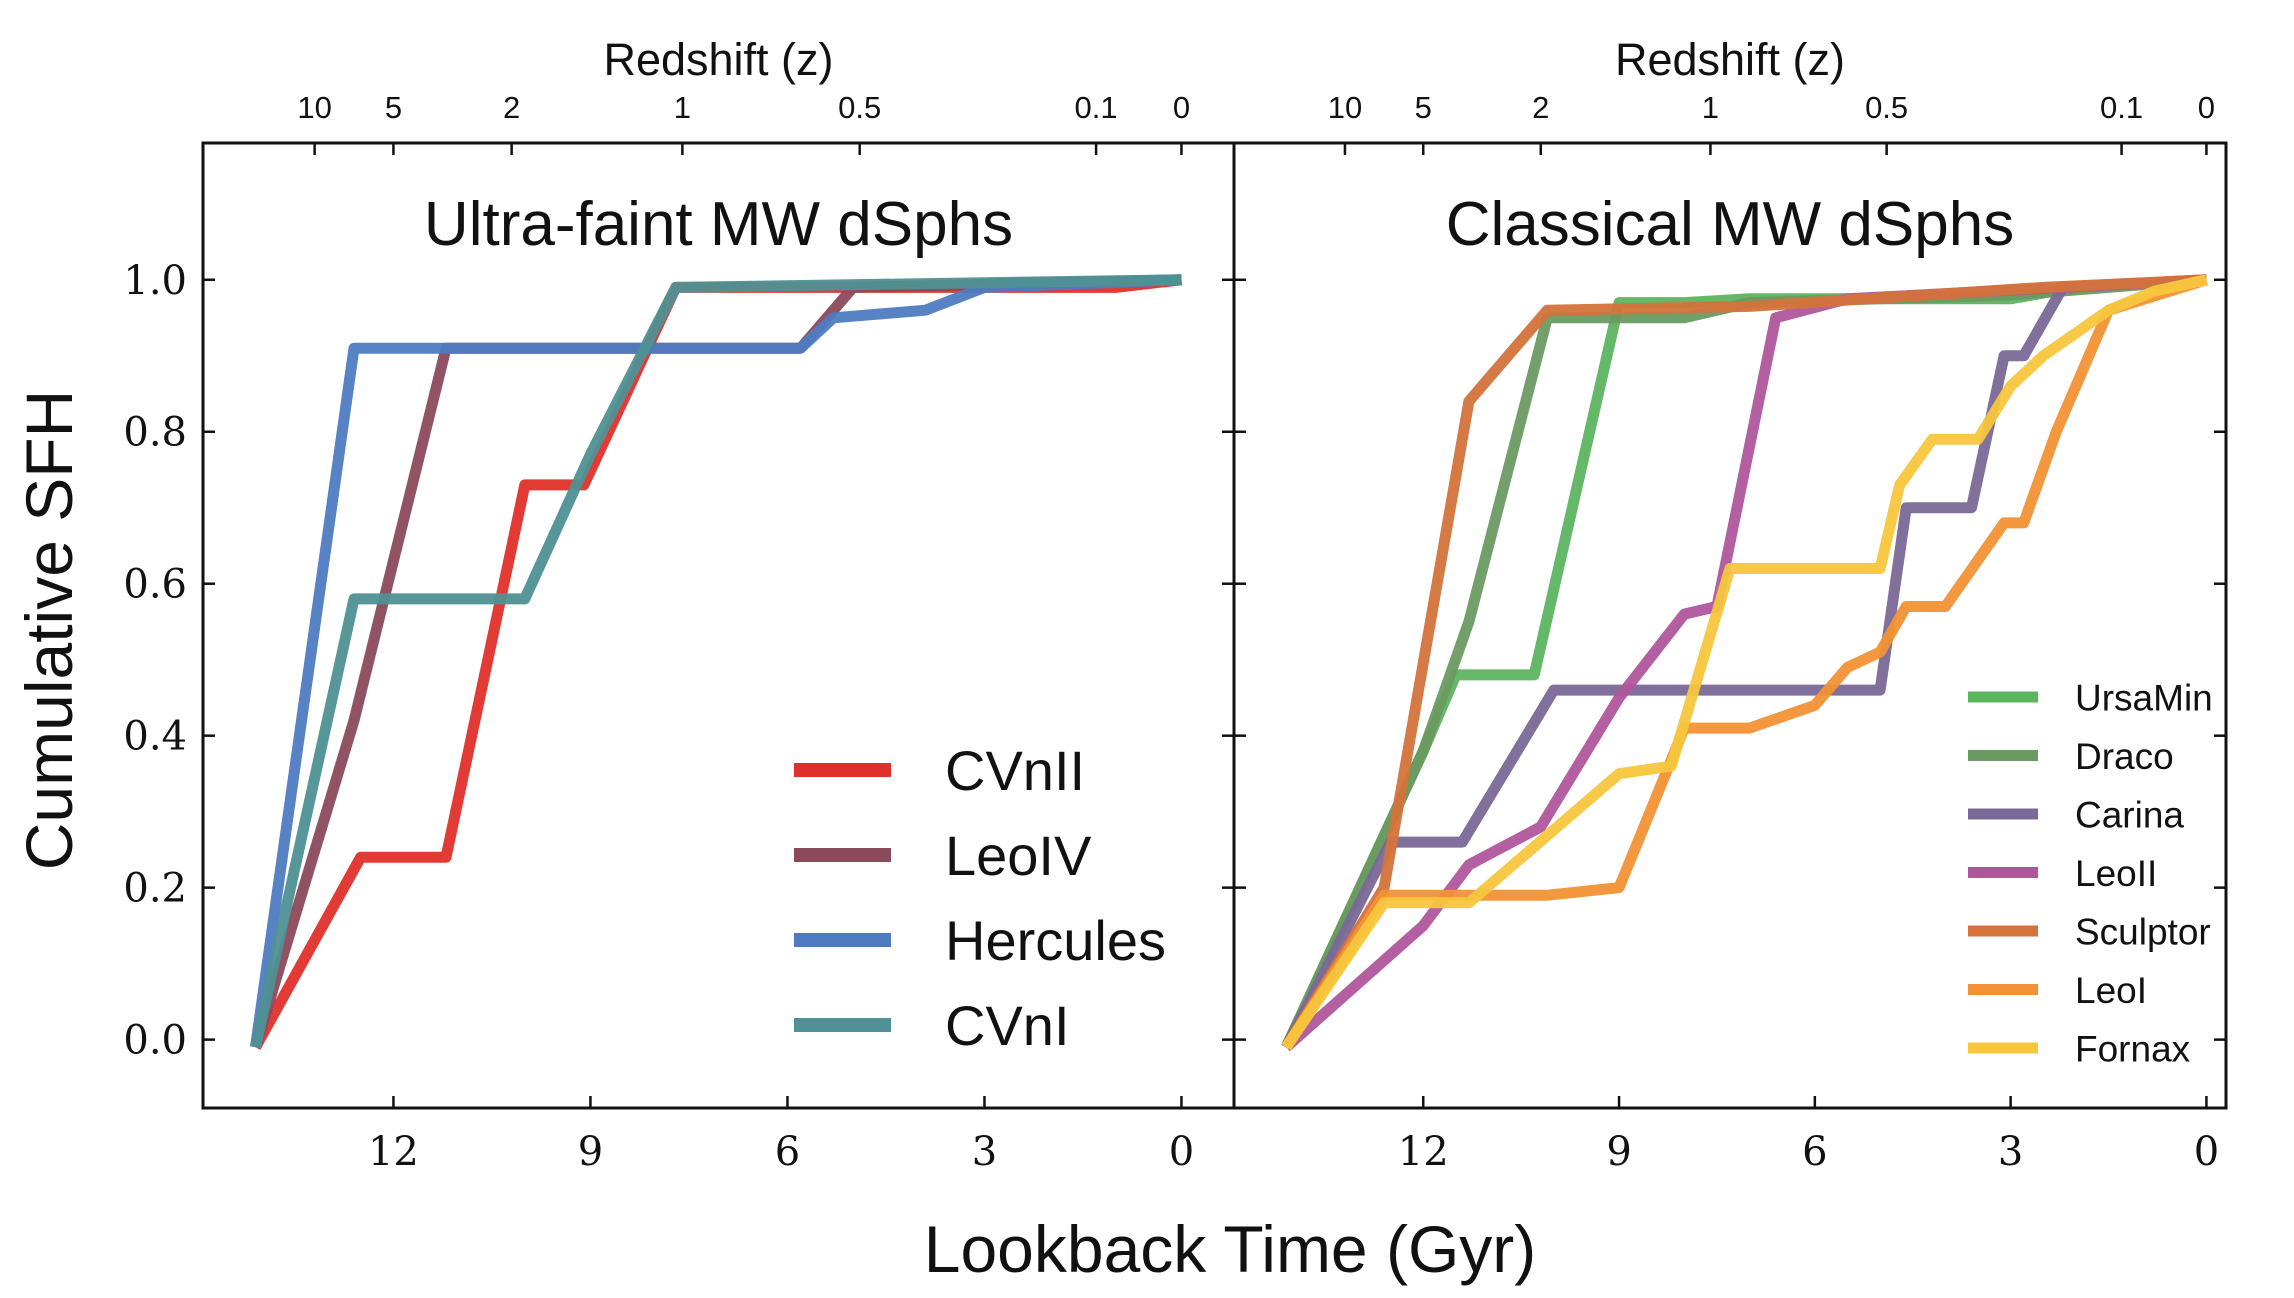 This screenshot has height=1298, width=2294. Describe the element at coordinates (859, 107) in the screenshot. I see `panel-1-top-tick-label: 0.5` at that location.